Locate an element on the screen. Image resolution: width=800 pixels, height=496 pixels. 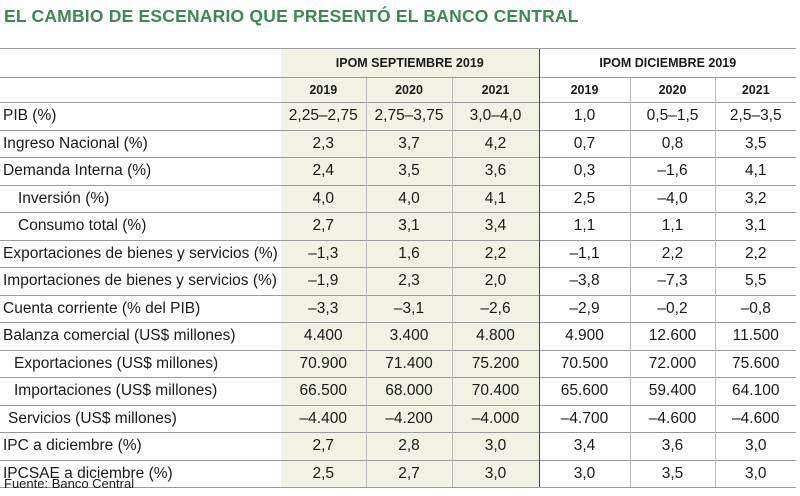
table-cell: 3,4 is located at coordinates (495, 226).